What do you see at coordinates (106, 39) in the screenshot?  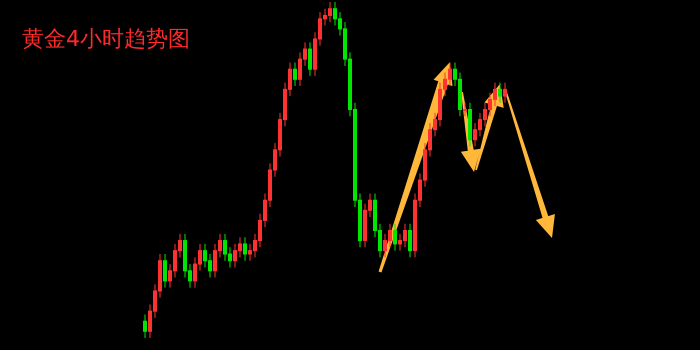 I see `text: 黄金4小时趋势图` at bounding box center [106, 39].